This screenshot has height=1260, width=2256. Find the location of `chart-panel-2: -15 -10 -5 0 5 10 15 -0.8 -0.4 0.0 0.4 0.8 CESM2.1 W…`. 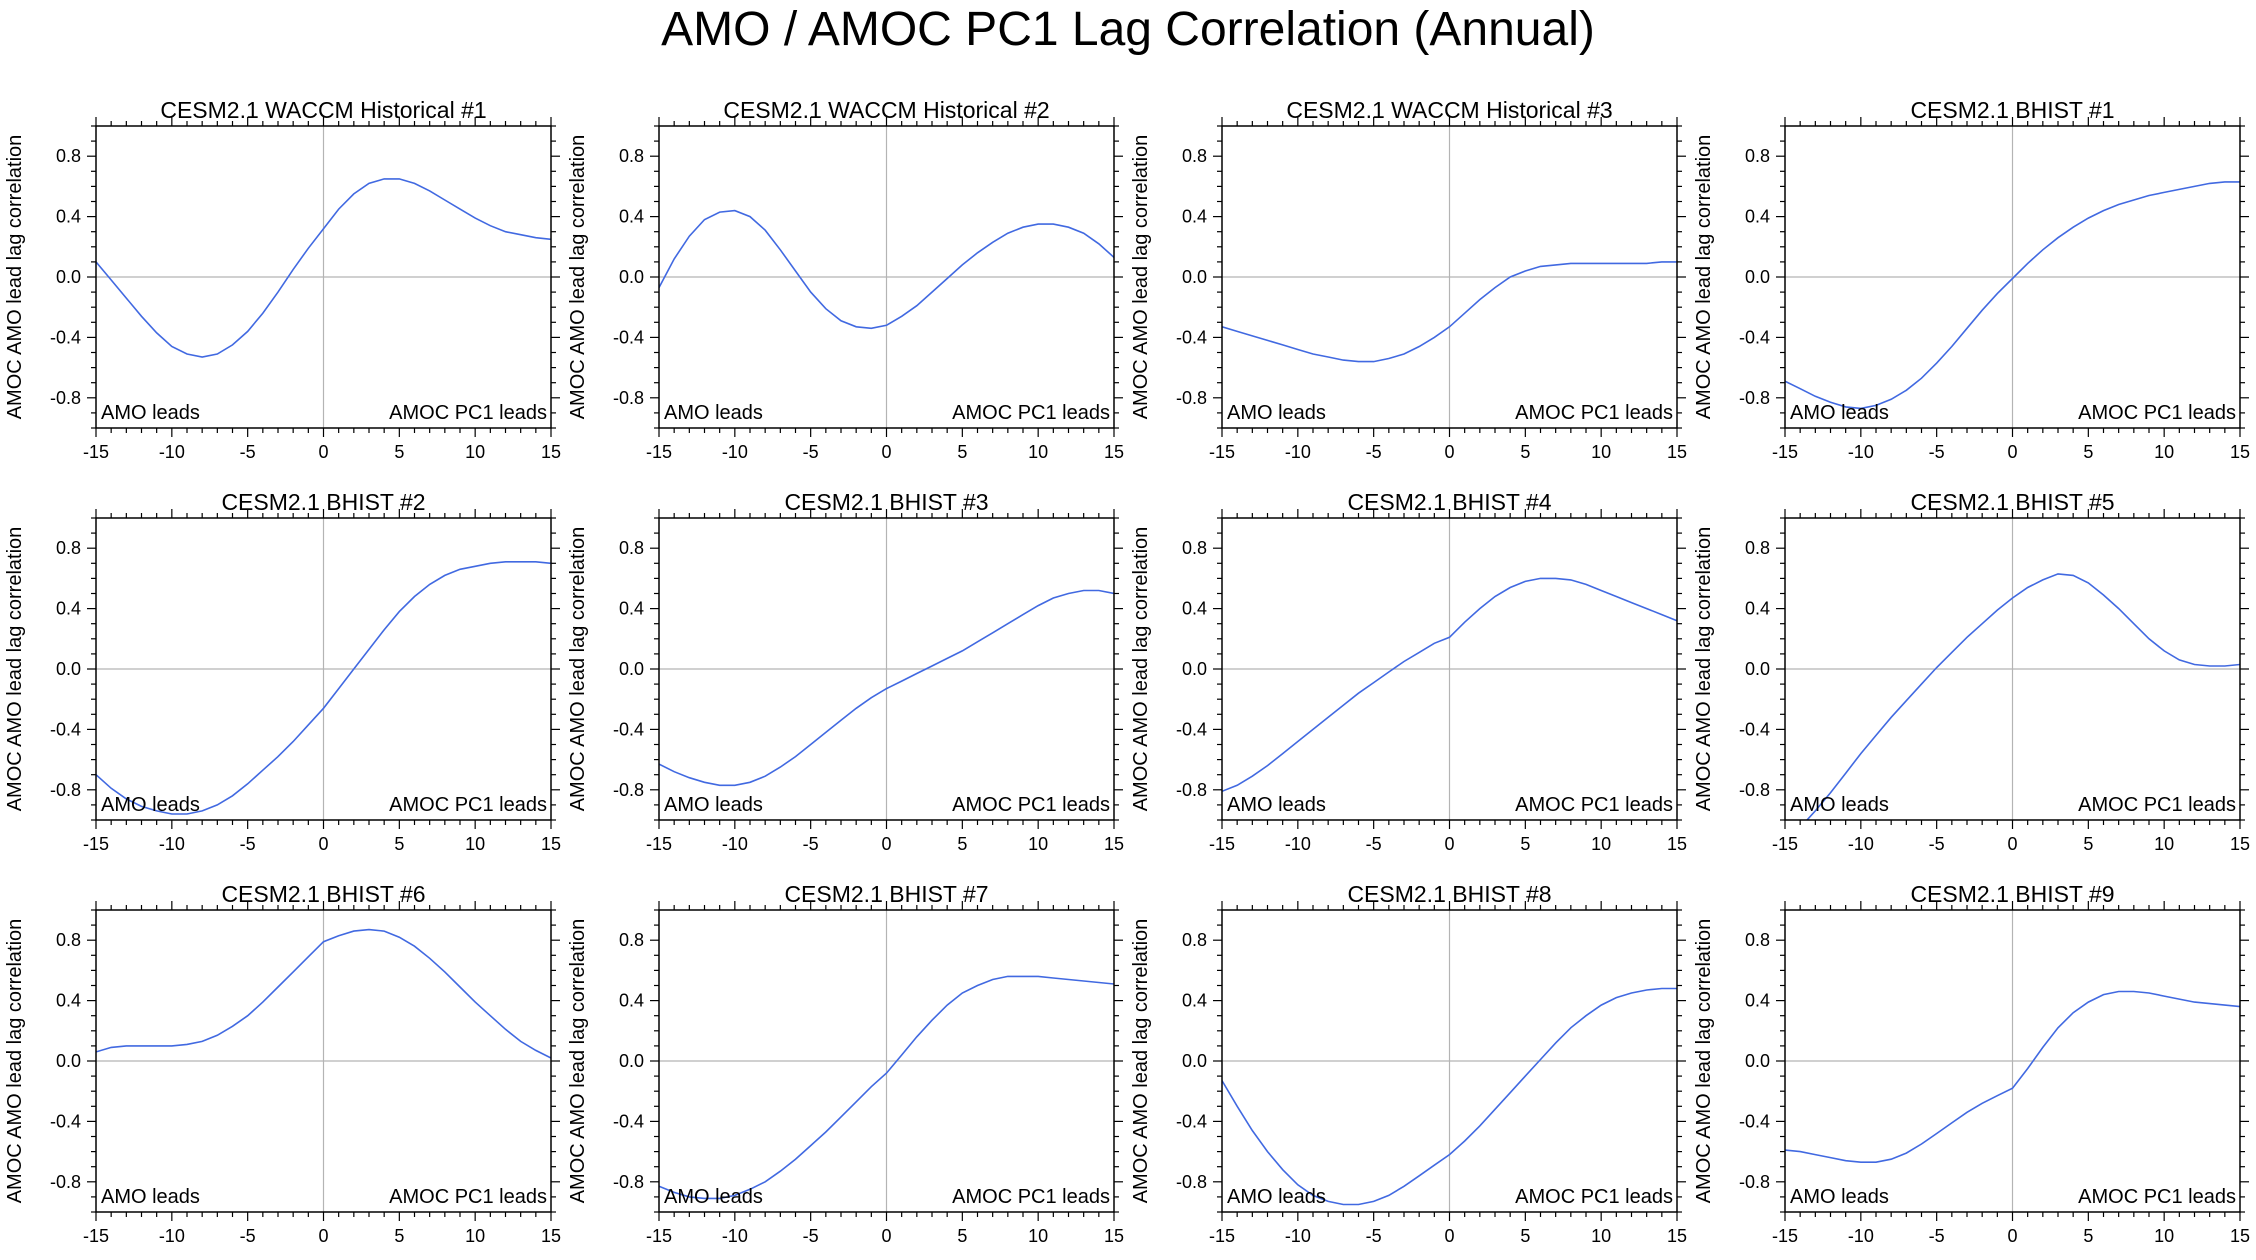

chart-panel-2: -15 -10 -5 0 5 10 15 -0.8 -0.4 0.0 0.4 0.8 CESM2.1 W… is located at coordinates (845, 279).